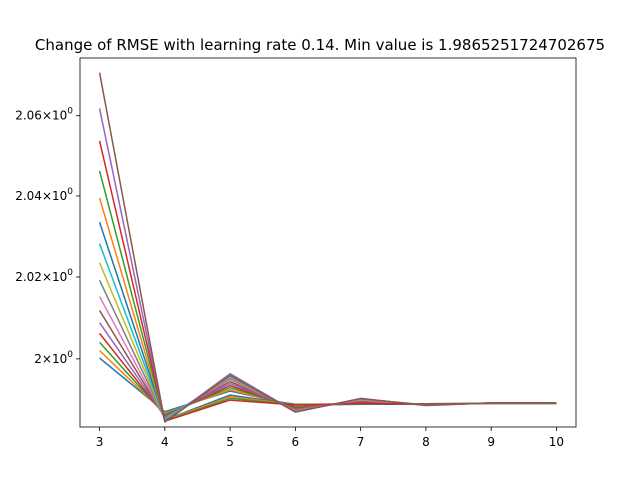 The width and height of the screenshot is (640, 480). What do you see at coordinates (230, 442) in the screenshot?
I see `x-tick-label: 5` at bounding box center [230, 442].